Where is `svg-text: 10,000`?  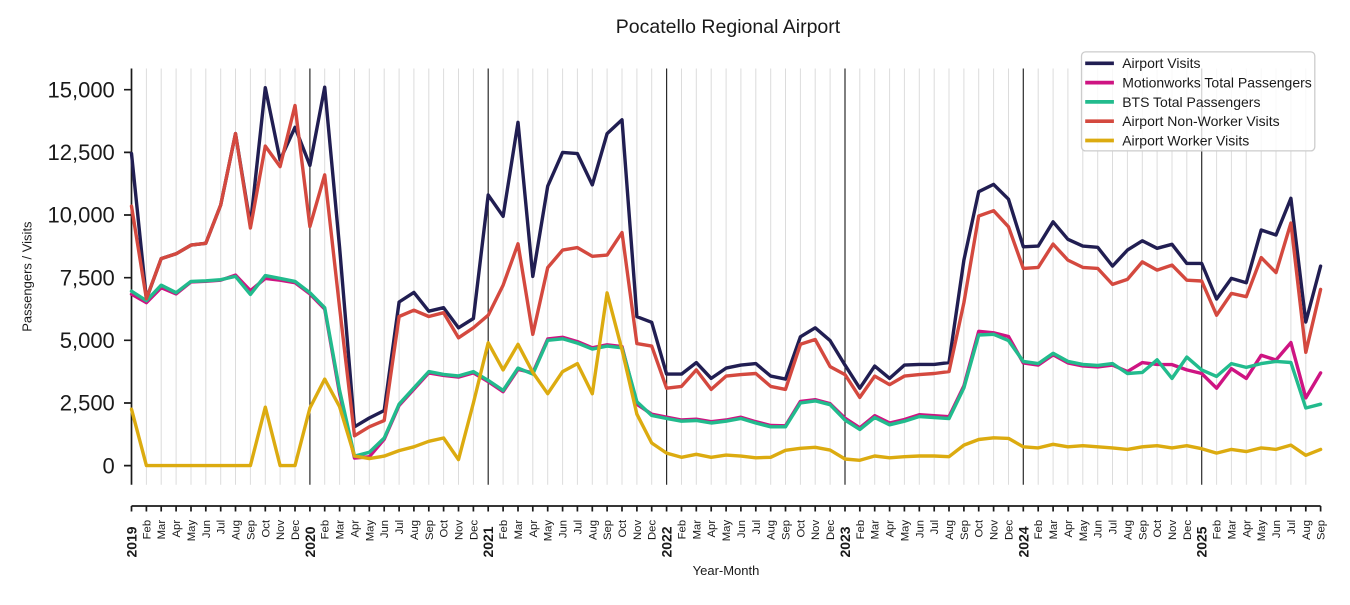 svg-text: 10,000 is located at coordinates (81, 215).